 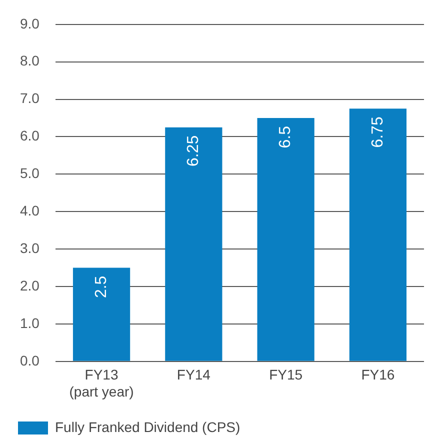 What do you see at coordinates (285, 137) in the screenshot?
I see `data-label: 6.5` at bounding box center [285, 137].